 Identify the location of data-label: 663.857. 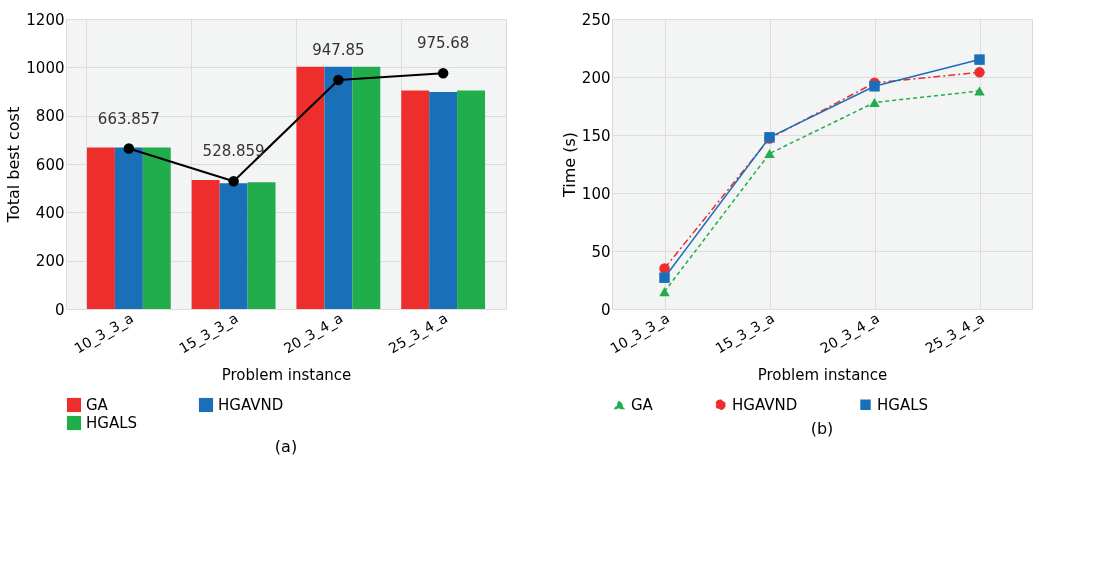
(128, 118).